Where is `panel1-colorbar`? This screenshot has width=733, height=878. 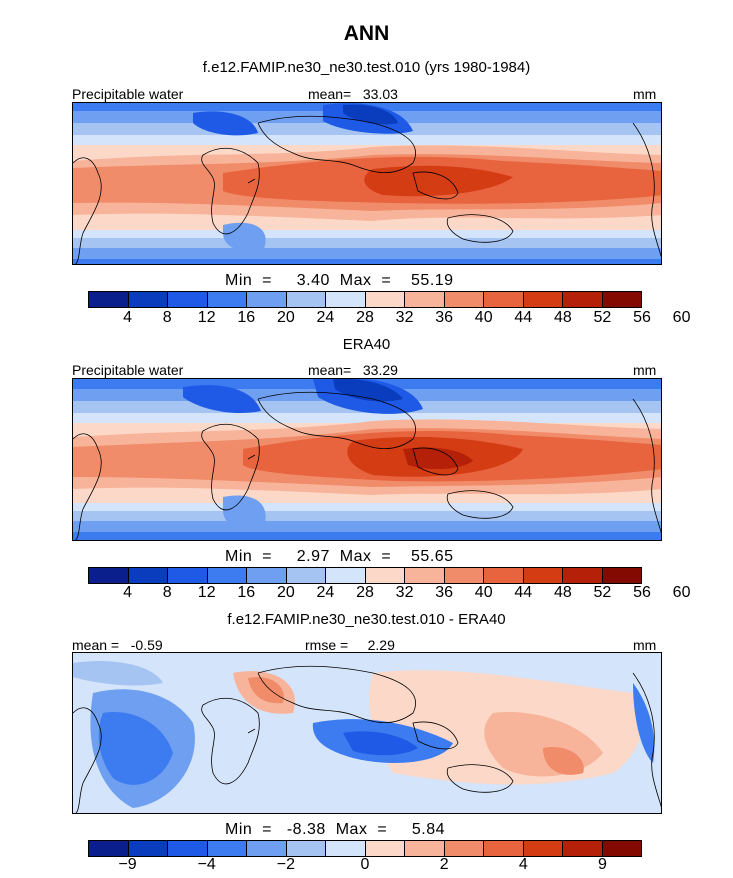 panel1-colorbar is located at coordinates (365, 299).